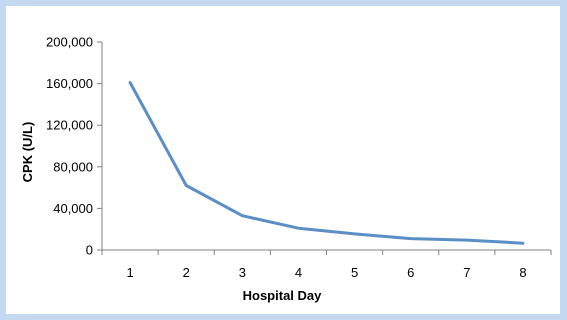 This screenshot has height=320, width=567. I want to click on x-tick-label: 7, so click(466, 272).